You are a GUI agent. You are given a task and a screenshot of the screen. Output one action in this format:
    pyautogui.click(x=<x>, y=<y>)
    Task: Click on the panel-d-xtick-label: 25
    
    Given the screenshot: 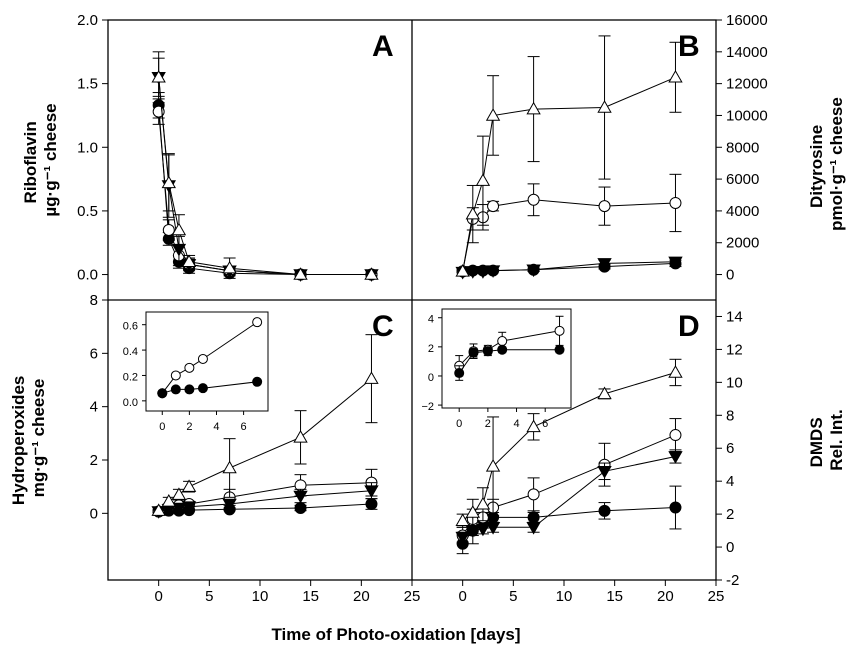 What is the action you would take?
    pyautogui.click(x=716, y=596)
    